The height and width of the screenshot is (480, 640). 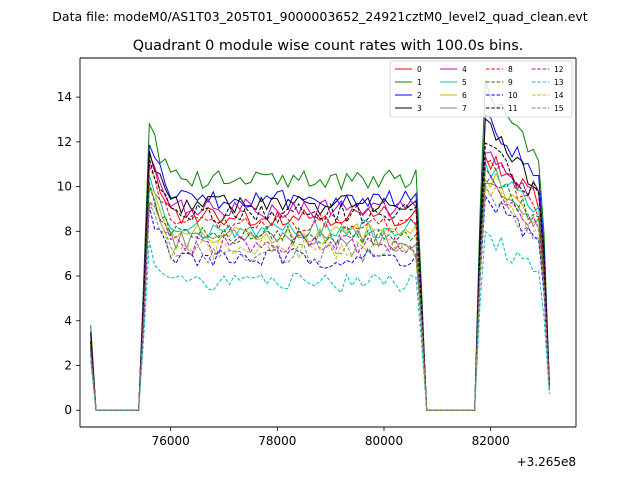 What do you see at coordinates (546, 462) in the screenshot?
I see `x-offset-label: +3.265e8` at bounding box center [546, 462].